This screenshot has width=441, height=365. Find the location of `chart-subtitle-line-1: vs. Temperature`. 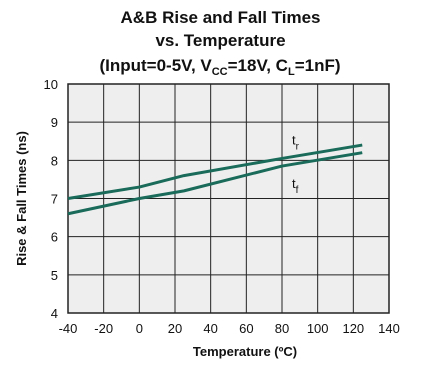

chart-subtitle-line-1: vs. Temperature is located at coordinates (220, 40).